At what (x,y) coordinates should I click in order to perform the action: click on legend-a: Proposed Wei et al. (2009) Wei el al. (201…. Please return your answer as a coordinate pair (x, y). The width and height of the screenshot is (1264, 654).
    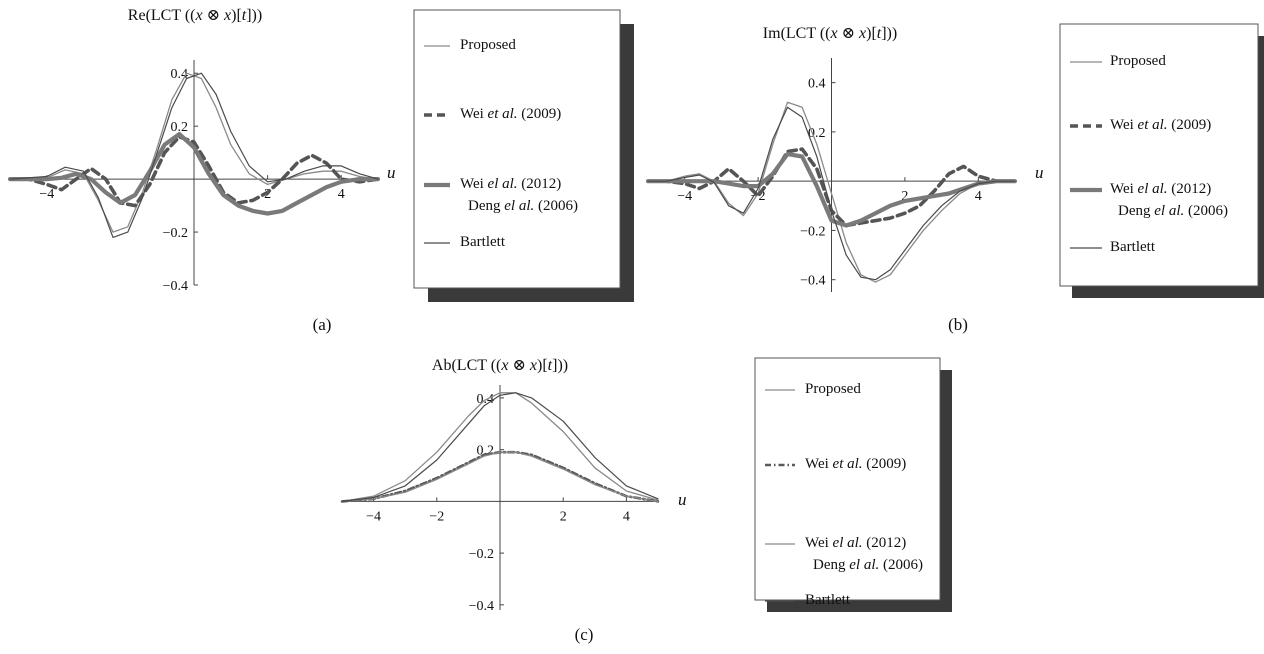
    Looking at the image, I should click on (523, 155).